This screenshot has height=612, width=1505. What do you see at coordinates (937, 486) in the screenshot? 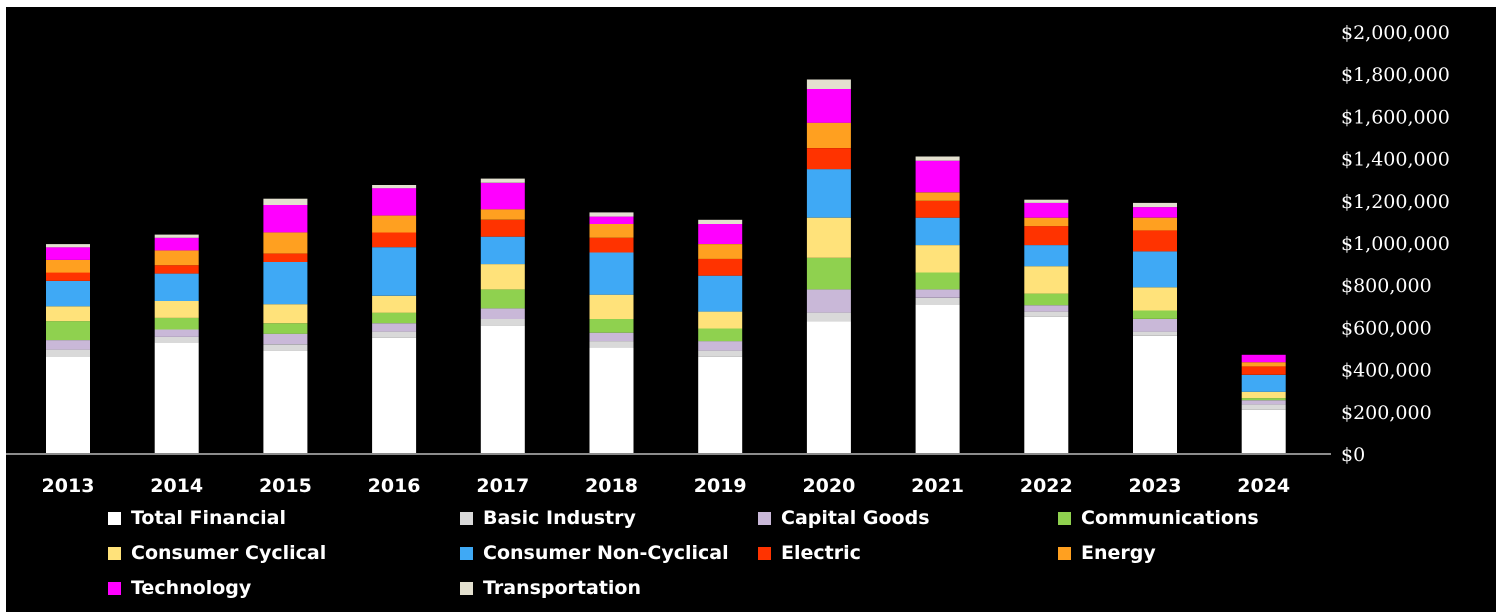
I see `x-tick-label: 2021` at bounding box center [937, 486].